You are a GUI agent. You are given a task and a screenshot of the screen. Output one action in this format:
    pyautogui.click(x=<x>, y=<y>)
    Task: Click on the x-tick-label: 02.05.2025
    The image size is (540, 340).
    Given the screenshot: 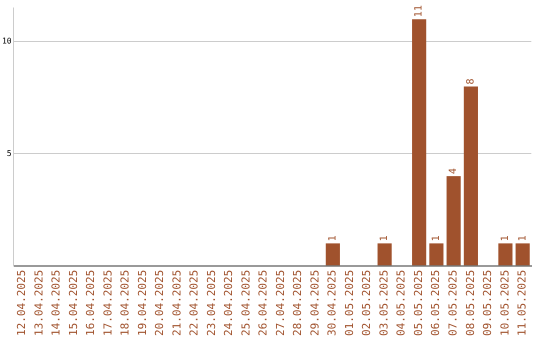 What is the action you would take?
    pyautogui.click(x=367, y=303)
    